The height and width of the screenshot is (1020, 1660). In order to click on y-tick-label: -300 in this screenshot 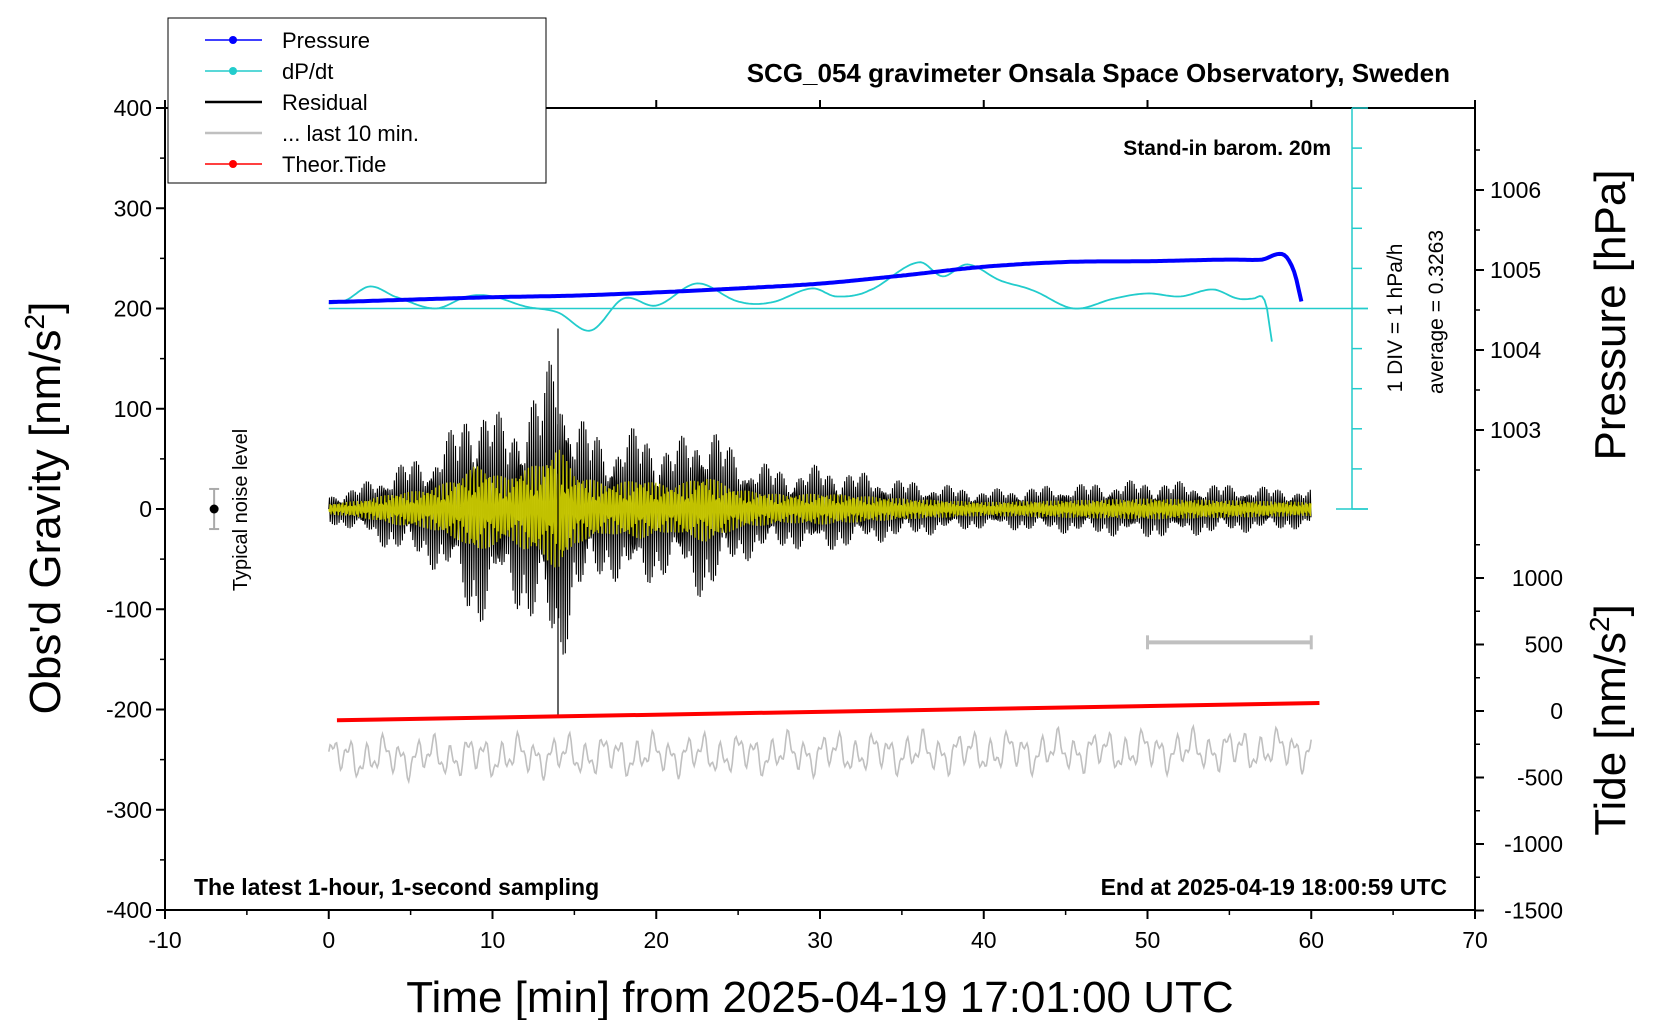, I will do `click(129, 810)`.